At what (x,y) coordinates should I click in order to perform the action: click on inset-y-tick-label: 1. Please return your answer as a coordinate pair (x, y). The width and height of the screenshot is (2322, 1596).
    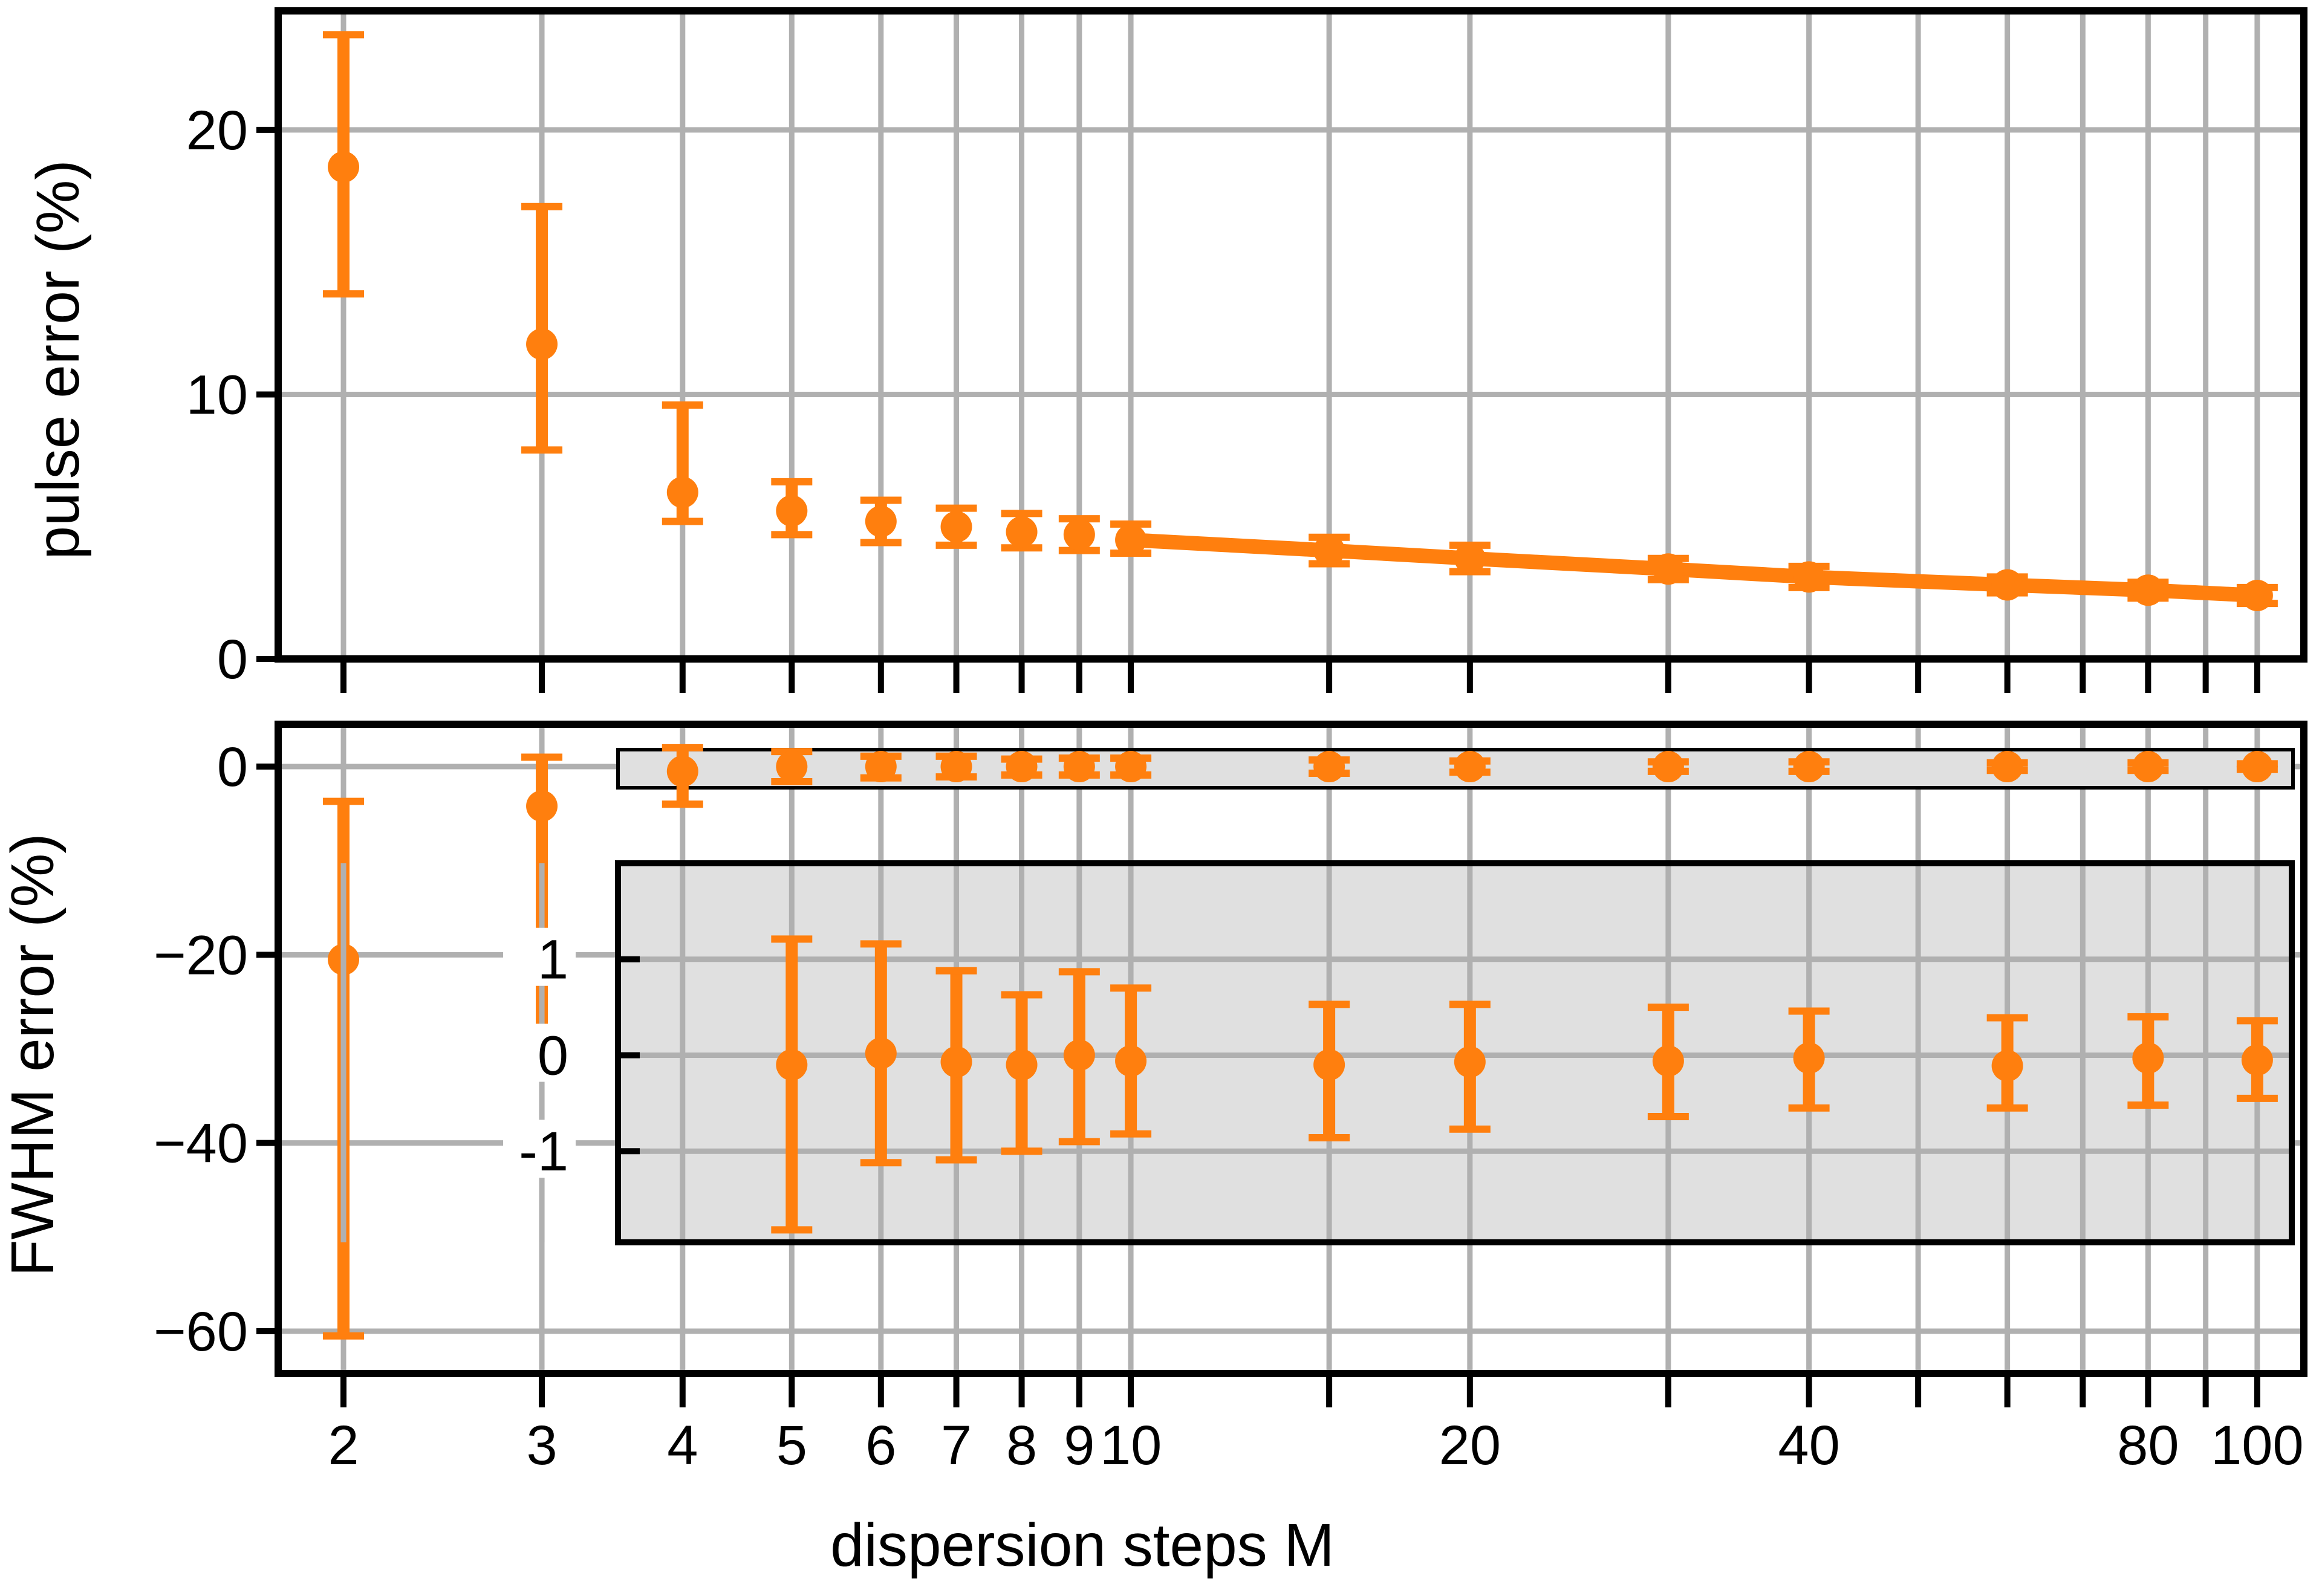
    Looking at the image, I should click on (553, 960).